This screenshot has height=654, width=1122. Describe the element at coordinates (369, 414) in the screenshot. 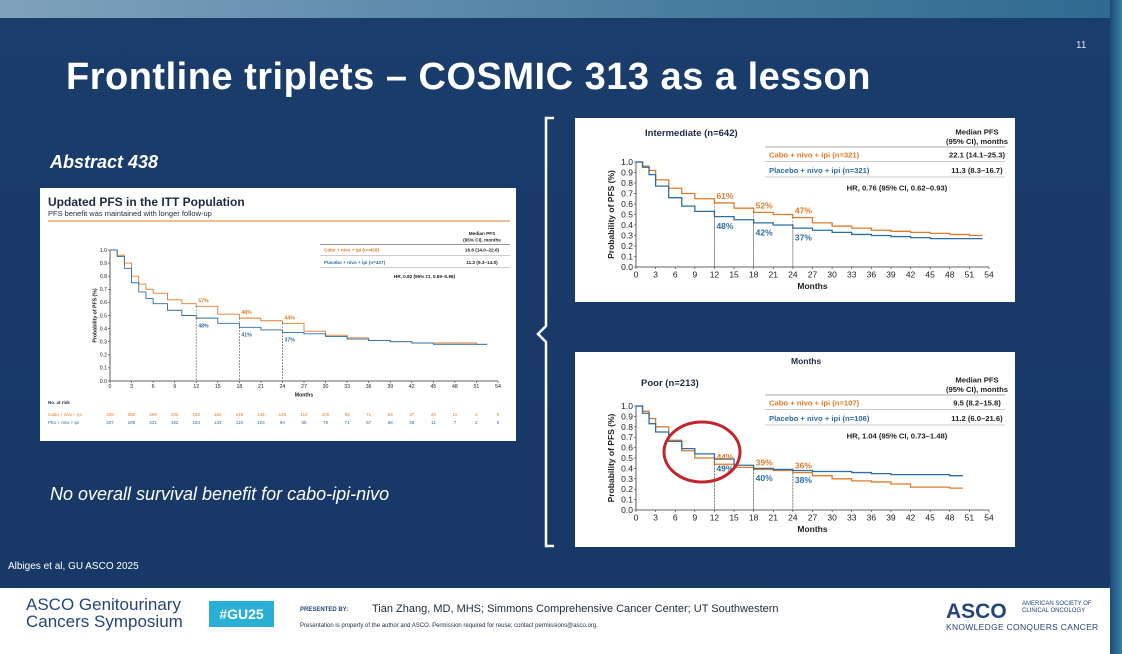

I see `at-risk-value: 71` at that location.